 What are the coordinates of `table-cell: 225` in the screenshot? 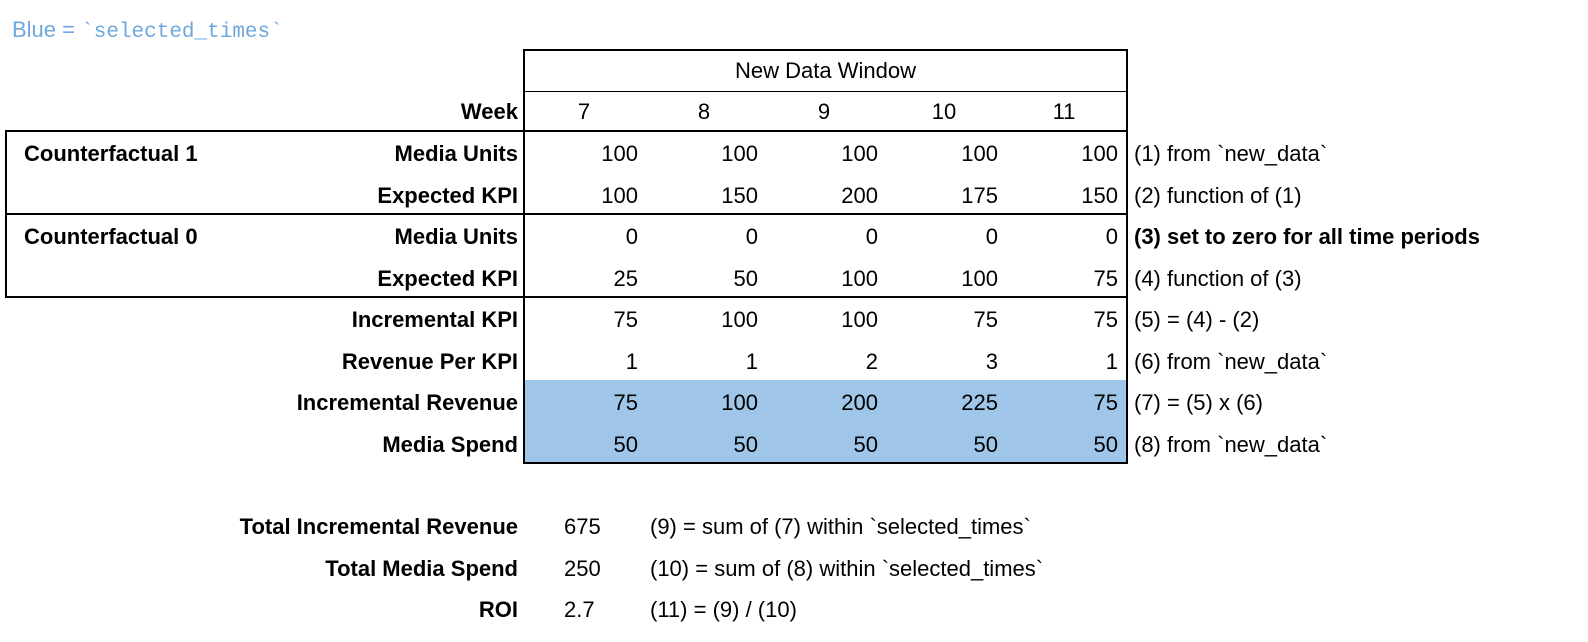 It's located at (979, 402).